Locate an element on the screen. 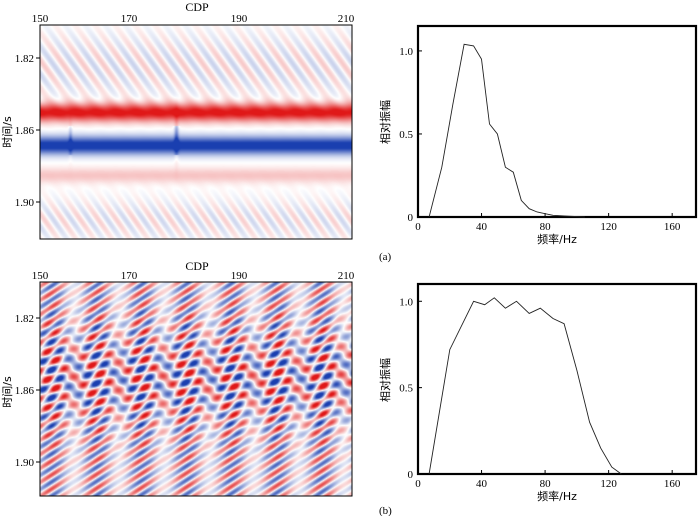 This screenshot has height=516, width=700. panel-a-label: (a) is located at coordinates (385, 257).